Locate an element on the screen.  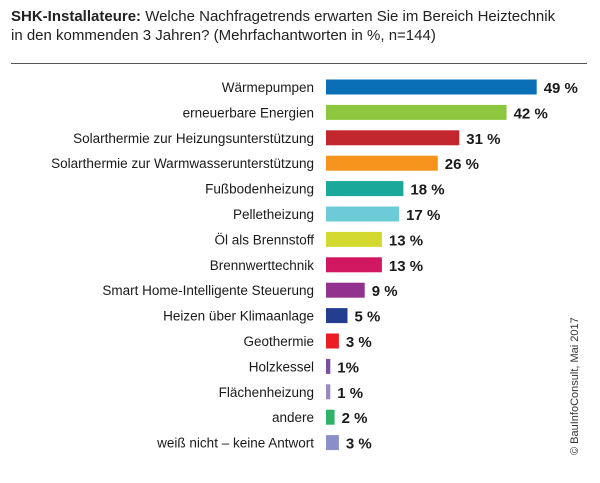
category-label: Holzkessel is located at coordinates (281, 366).